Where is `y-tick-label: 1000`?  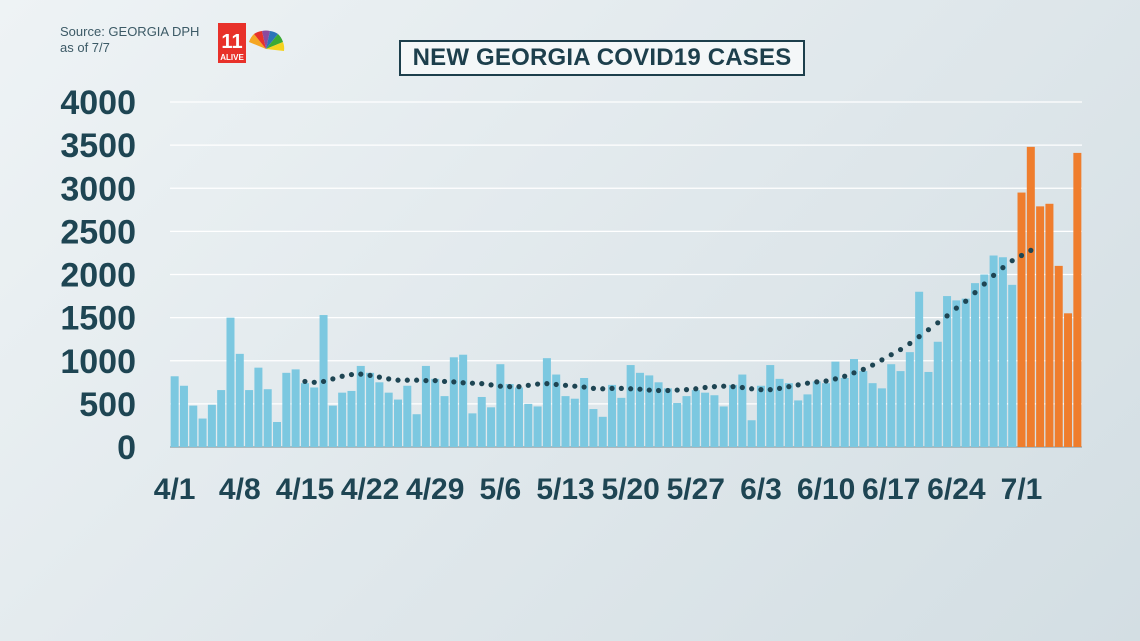 y-tick-label: 1000 is located at coordinates (98, 362).